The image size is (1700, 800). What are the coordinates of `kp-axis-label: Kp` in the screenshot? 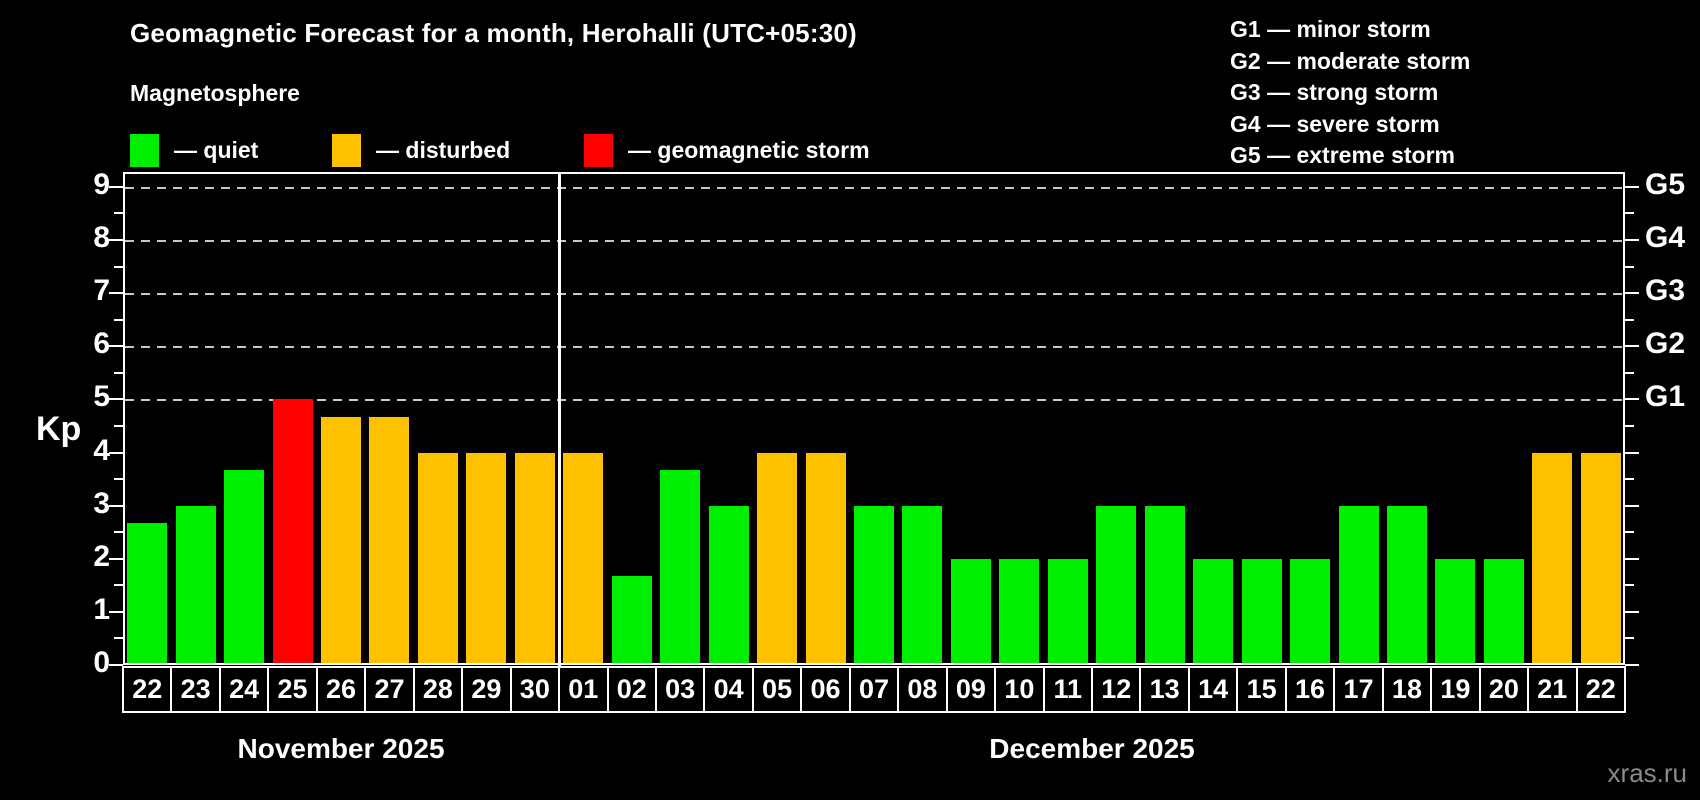 It's located at (59, 429).